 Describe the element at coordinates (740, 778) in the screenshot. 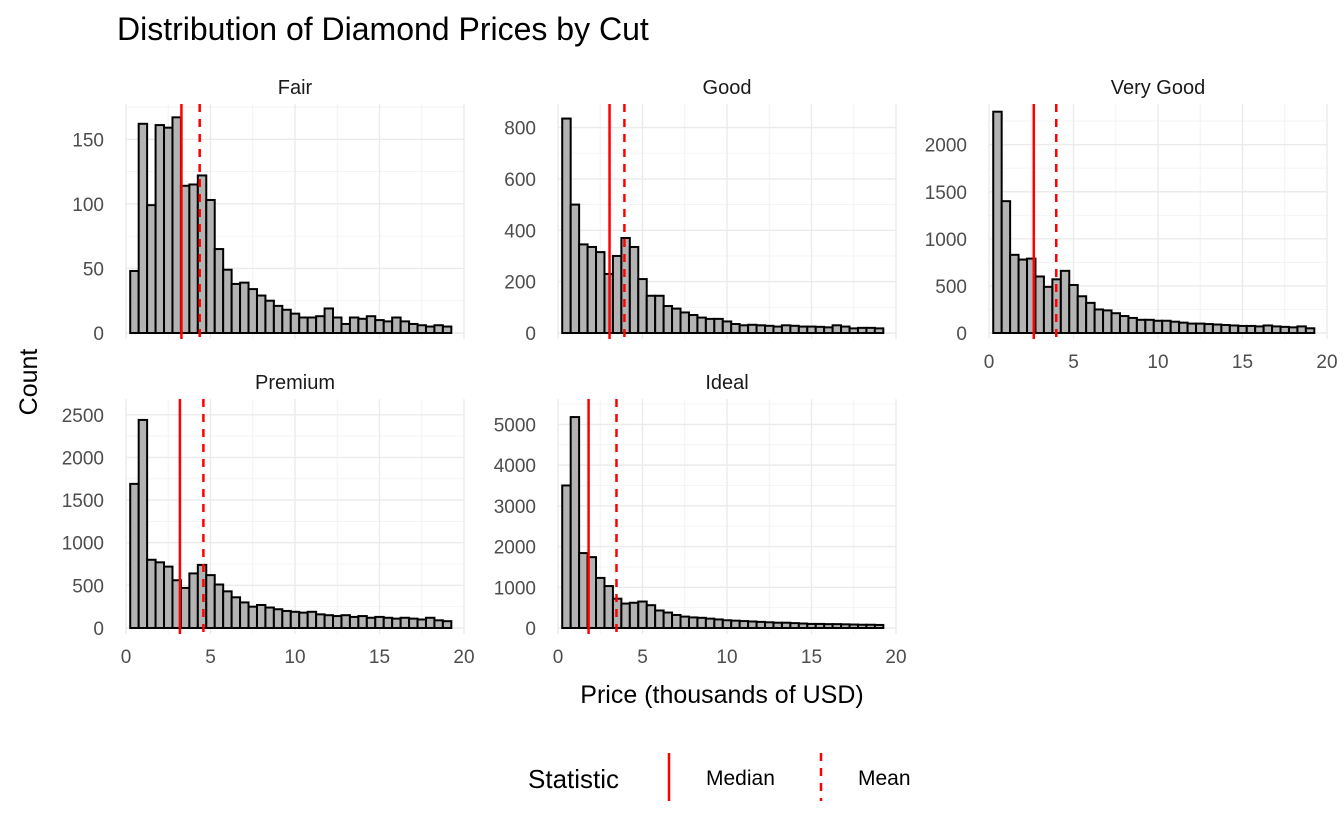

I see `legend-median-label: Median` at that location.